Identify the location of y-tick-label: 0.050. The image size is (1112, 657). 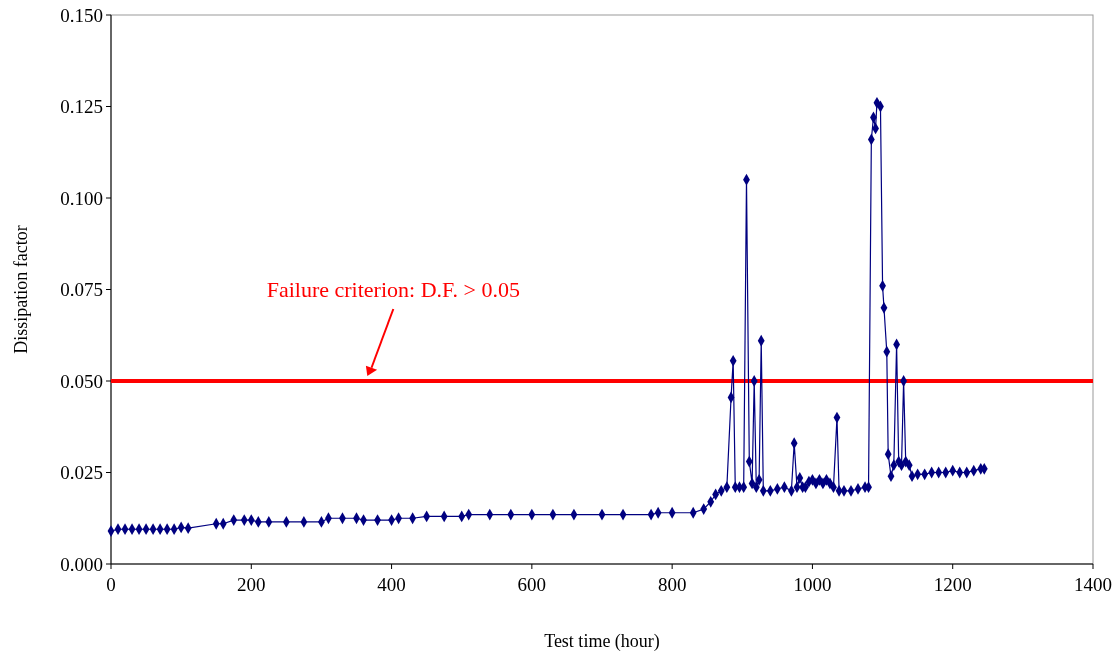
(81, 381).